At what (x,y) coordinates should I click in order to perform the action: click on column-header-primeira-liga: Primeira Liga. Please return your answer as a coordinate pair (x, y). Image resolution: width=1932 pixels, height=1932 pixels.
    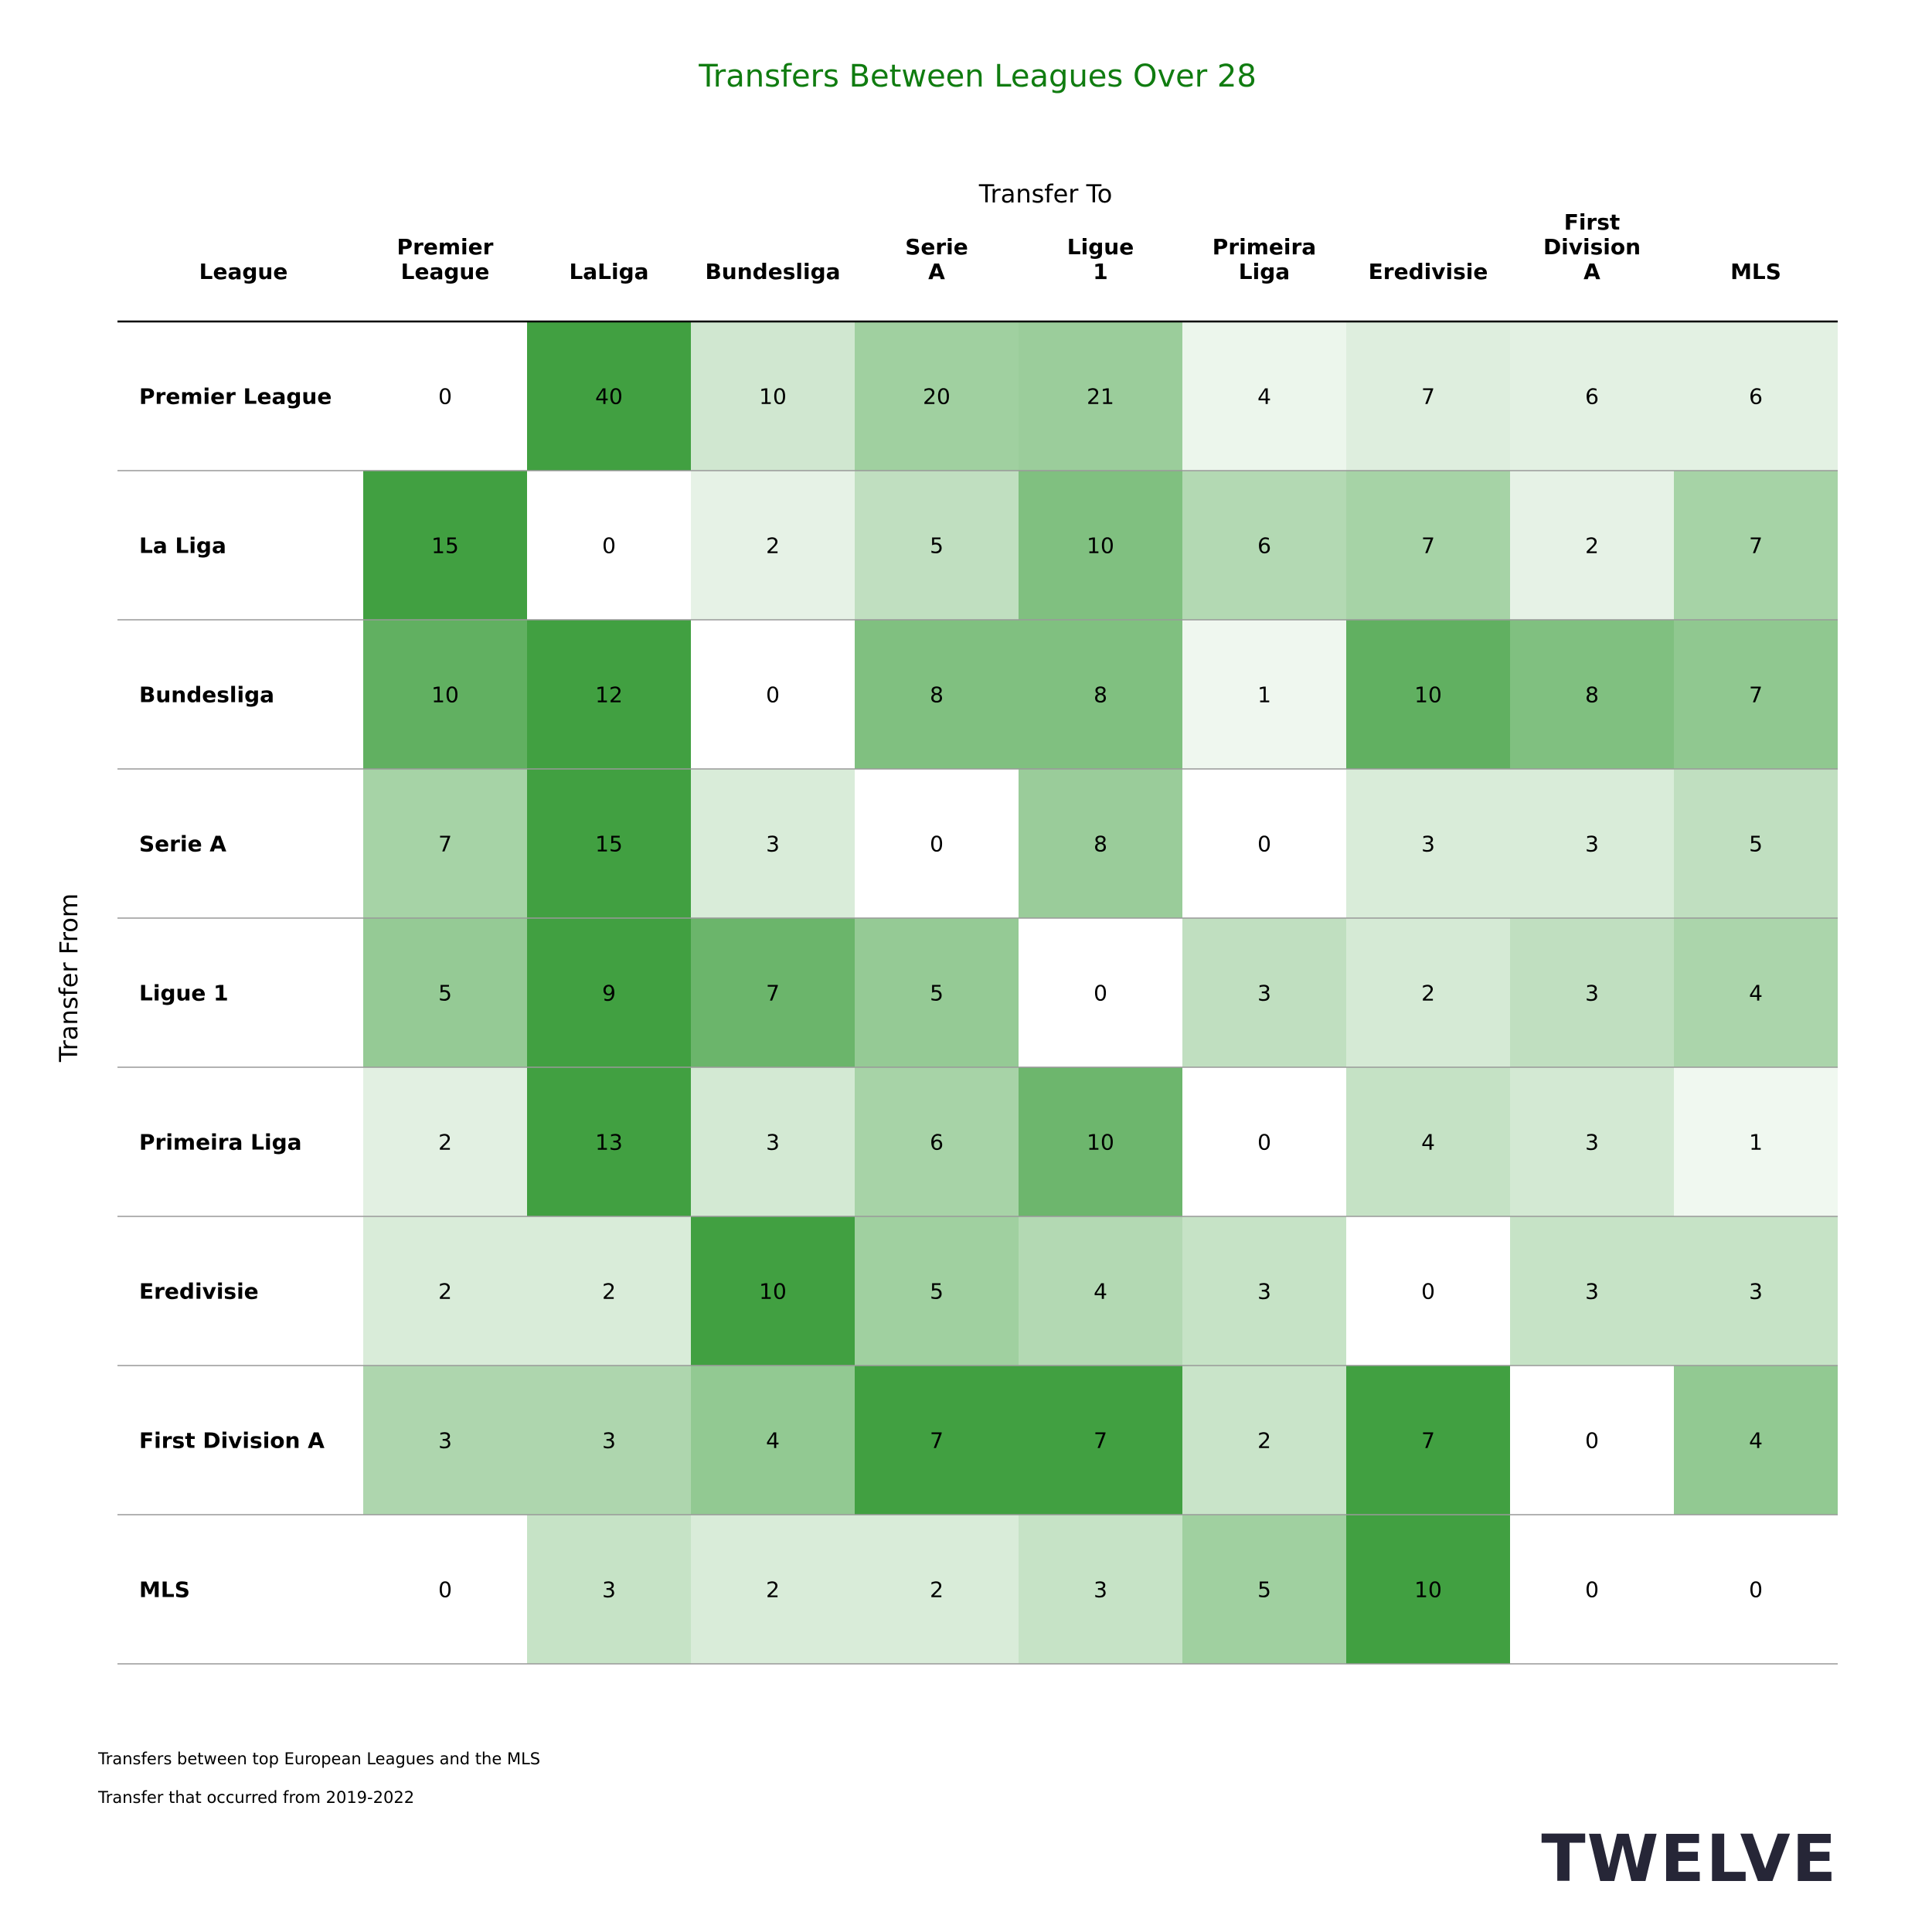
    Looking at the image, I should click on (1264, 259).